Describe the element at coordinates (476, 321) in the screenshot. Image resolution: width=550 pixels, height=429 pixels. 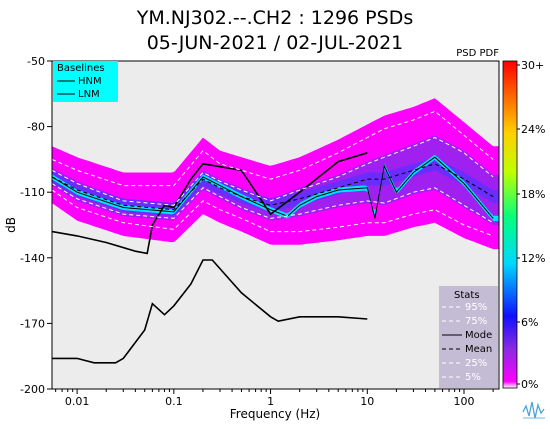
I see `stats-75-label: 75%` at that location.